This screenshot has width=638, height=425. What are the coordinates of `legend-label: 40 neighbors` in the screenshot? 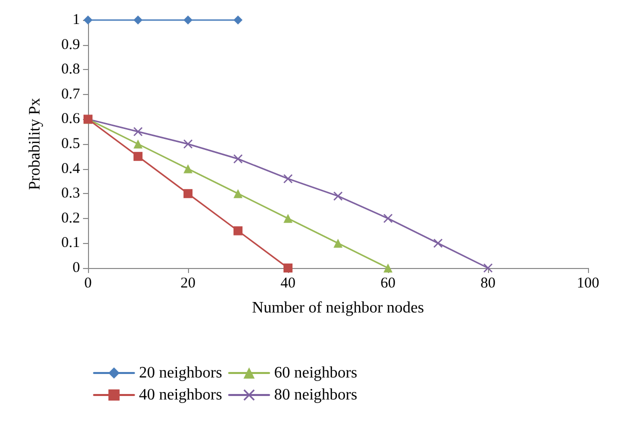 It's located at (180, 395).